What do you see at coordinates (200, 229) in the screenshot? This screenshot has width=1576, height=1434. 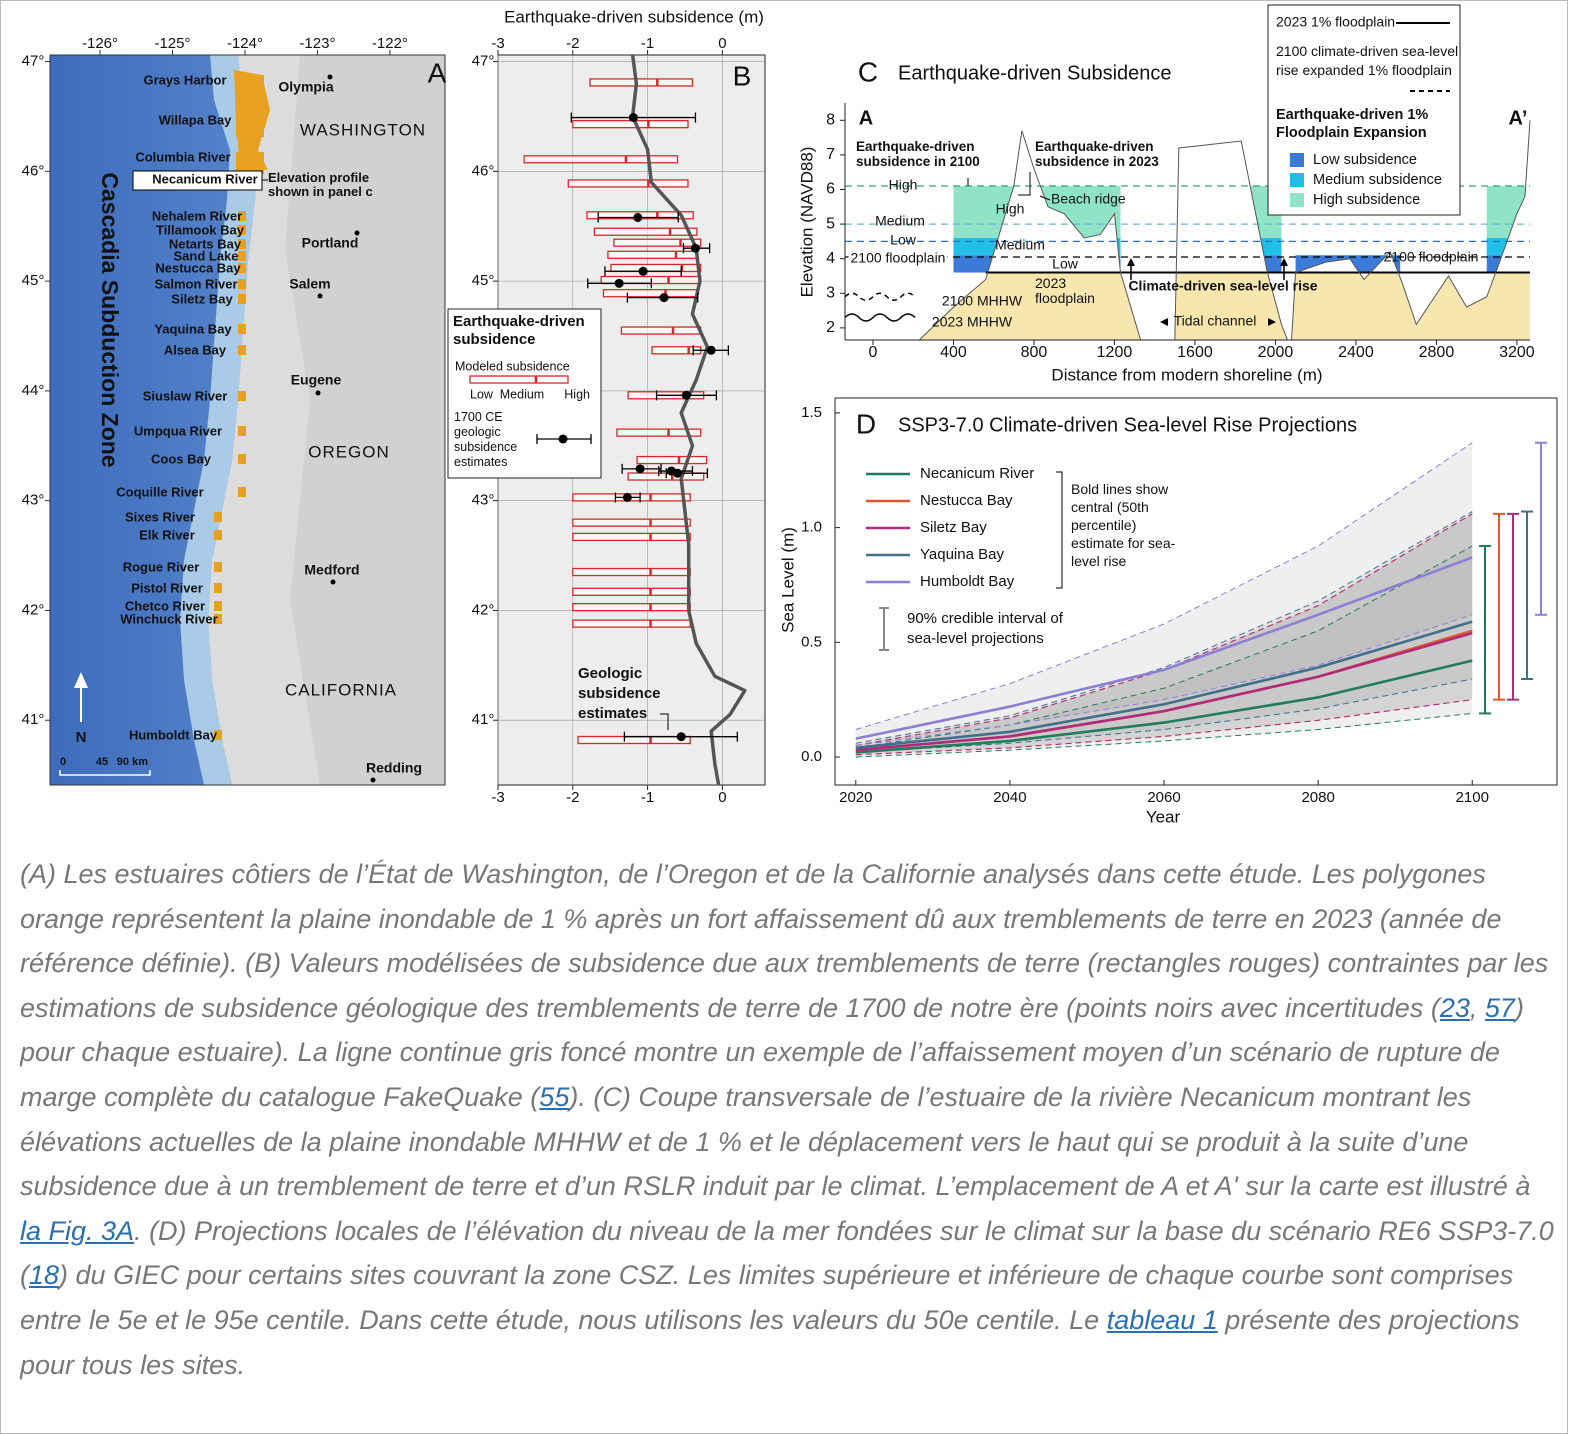 I see `place-label: Tillamook Bay` at bounding box center [200, 229].